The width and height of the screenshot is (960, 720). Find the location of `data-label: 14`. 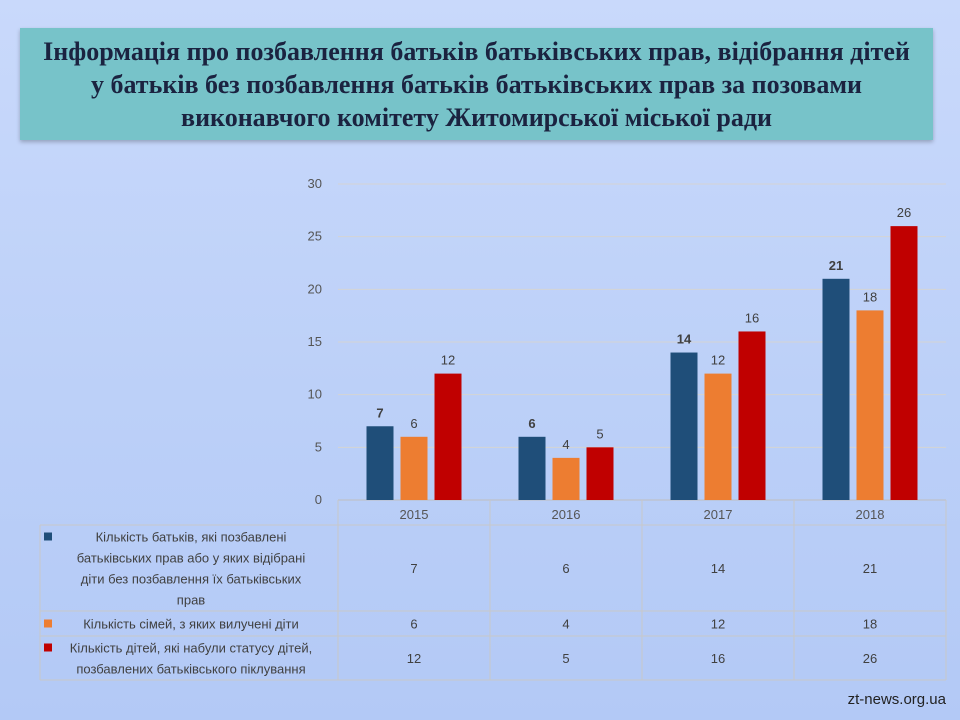

data-label: 14 is located at coordinates (684, 339).